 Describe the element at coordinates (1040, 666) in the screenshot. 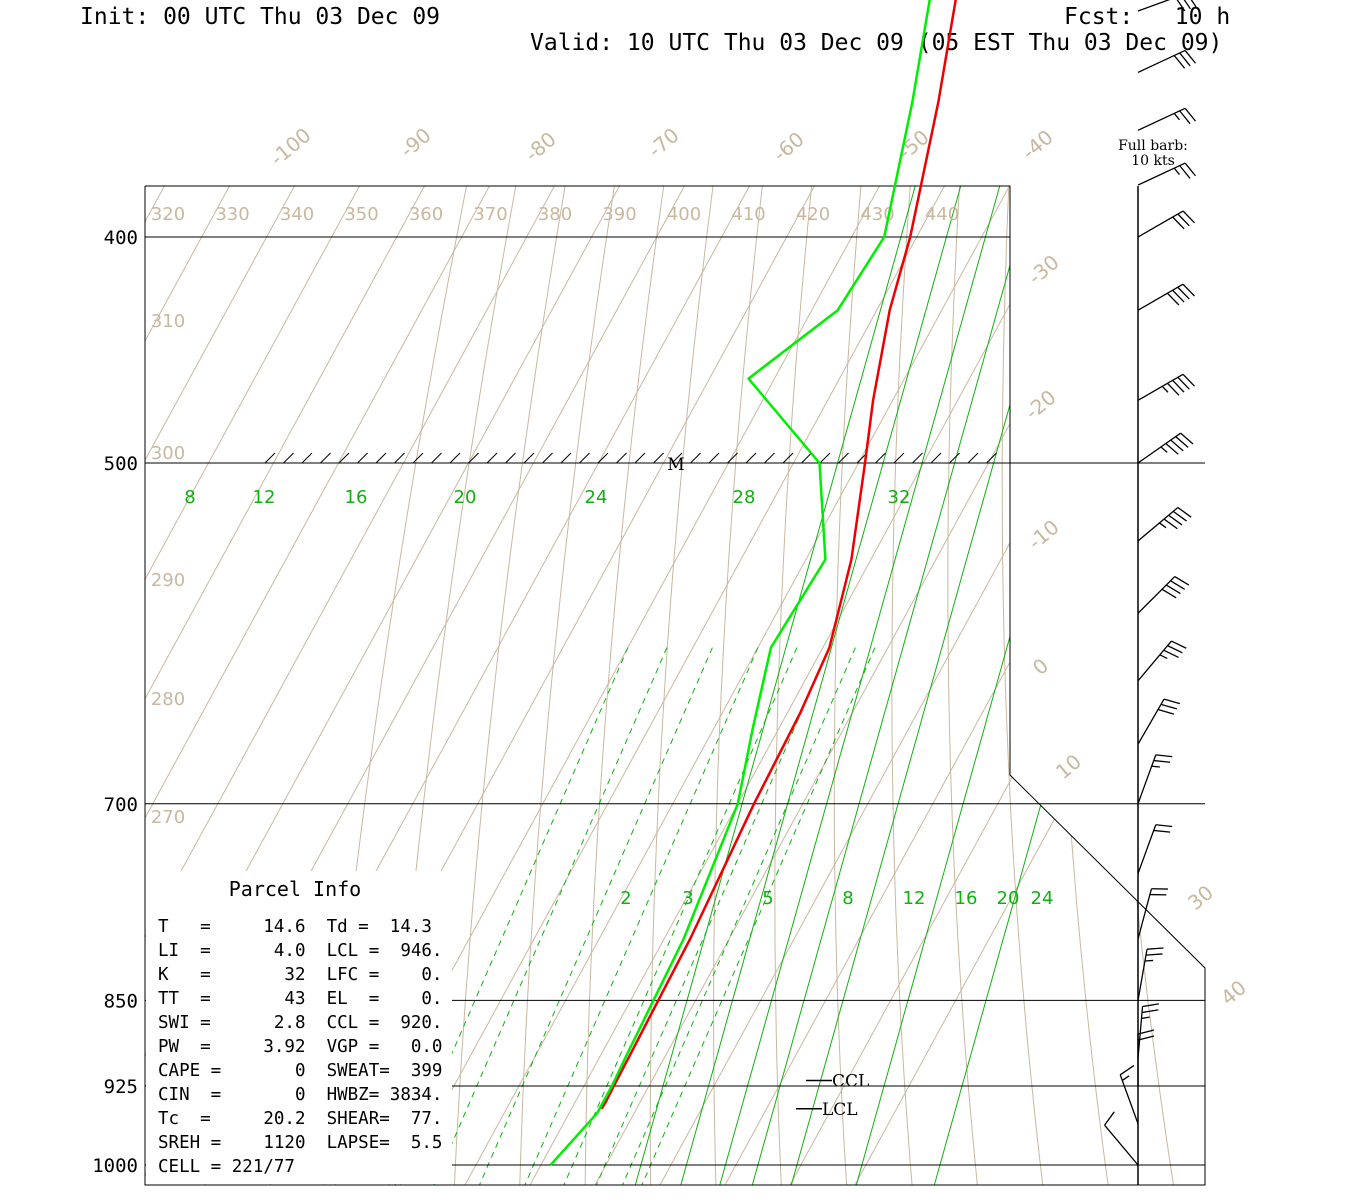

I see `isotherm-label: 0` at that location.